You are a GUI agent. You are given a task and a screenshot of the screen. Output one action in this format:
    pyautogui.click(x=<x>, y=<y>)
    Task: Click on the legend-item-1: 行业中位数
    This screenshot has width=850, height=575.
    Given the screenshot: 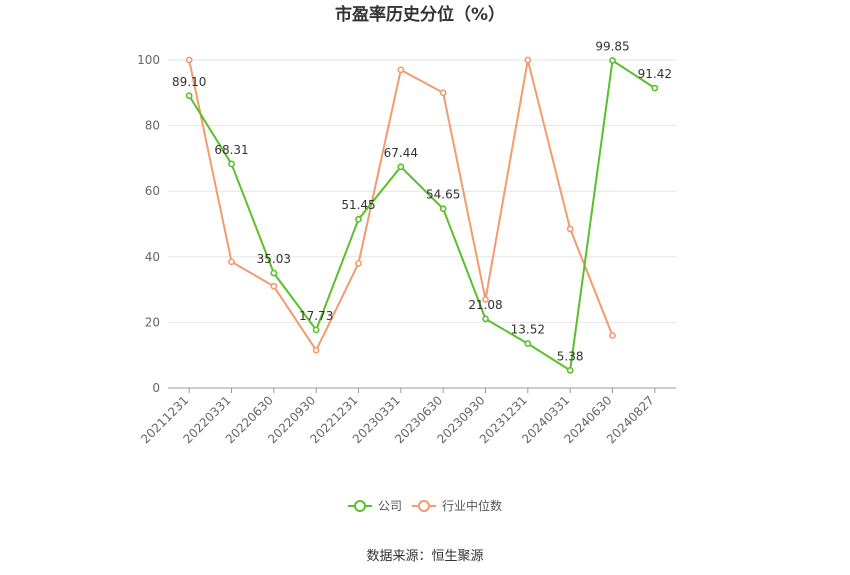 What is the action you would take?
    pyautogui.click(x=457, y=505)
    